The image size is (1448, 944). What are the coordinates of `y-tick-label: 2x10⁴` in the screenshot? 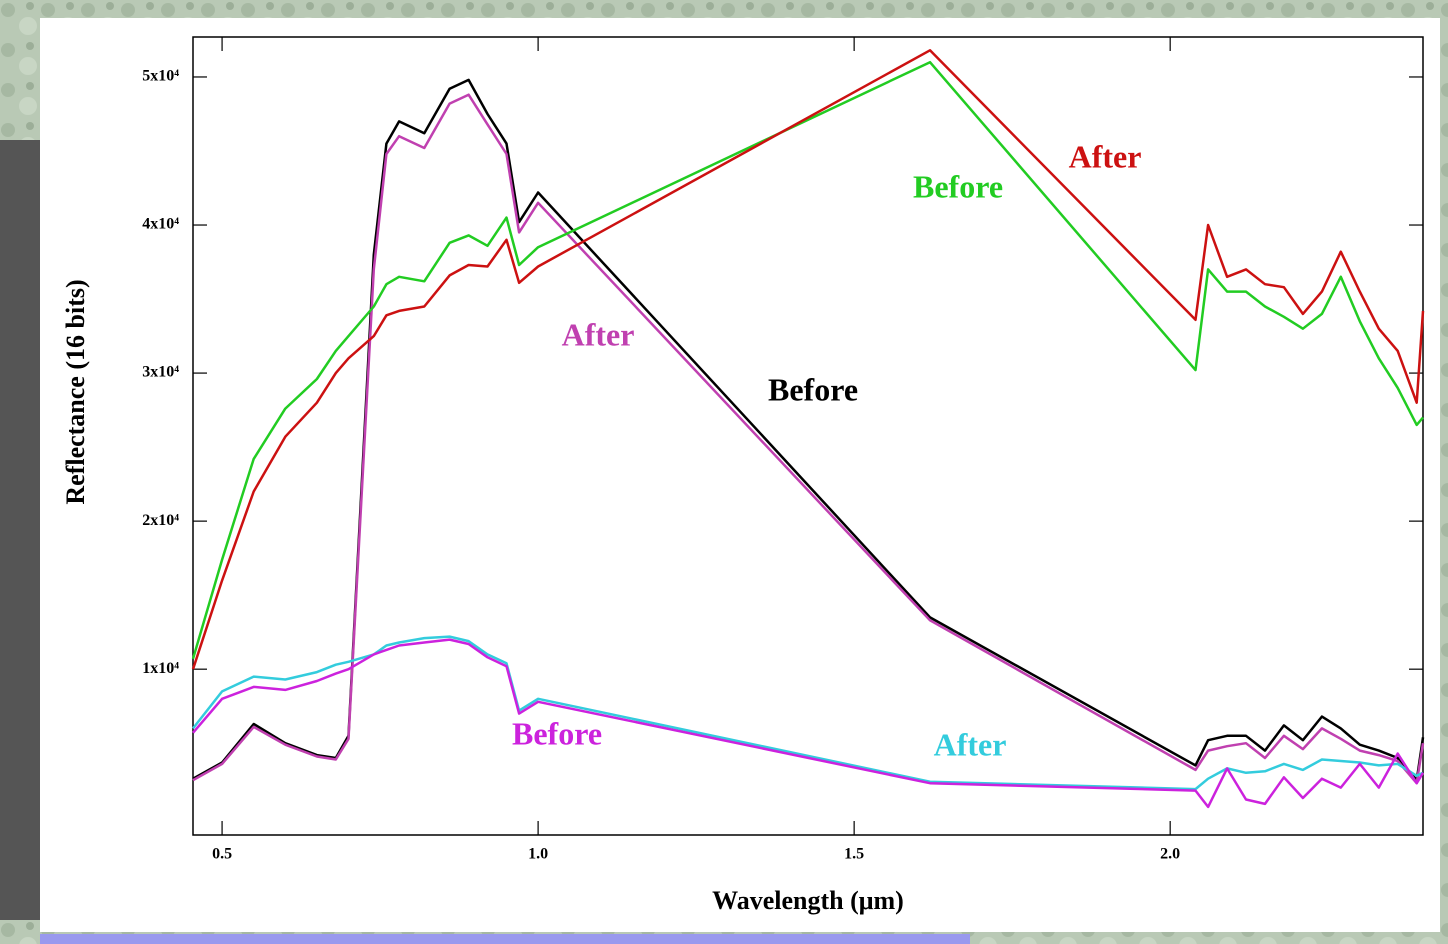 It's located at (160, 520).